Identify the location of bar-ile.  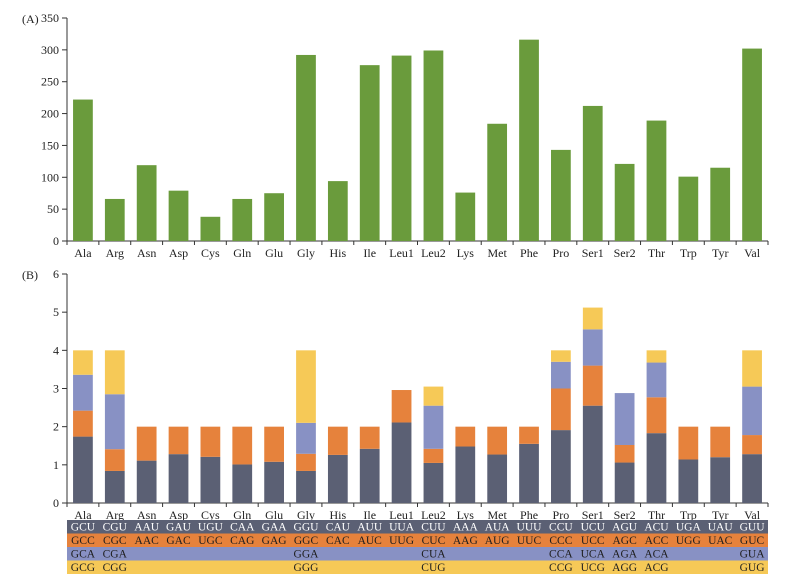
(369, 153).